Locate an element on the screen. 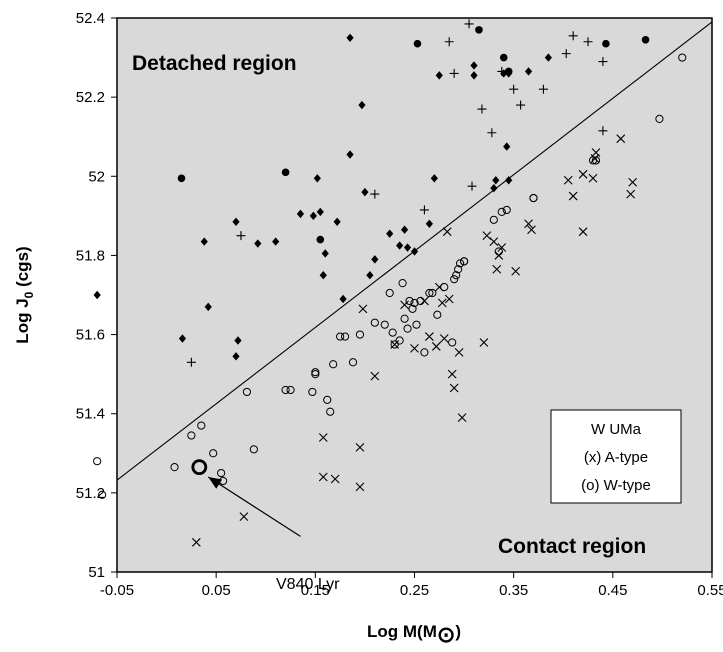 This screenshot has height=652, width=723. y-tick-label: 51.8 is located at coordinates (90, 255).